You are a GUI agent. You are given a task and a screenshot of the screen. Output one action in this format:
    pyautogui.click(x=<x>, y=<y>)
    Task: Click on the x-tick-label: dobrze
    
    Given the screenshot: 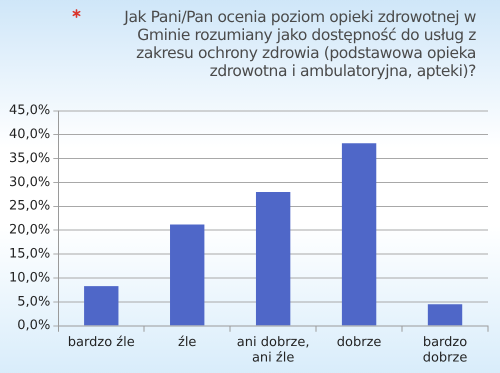 What is the action you would take?
    pyautogui.click(x=359, y=342)
    